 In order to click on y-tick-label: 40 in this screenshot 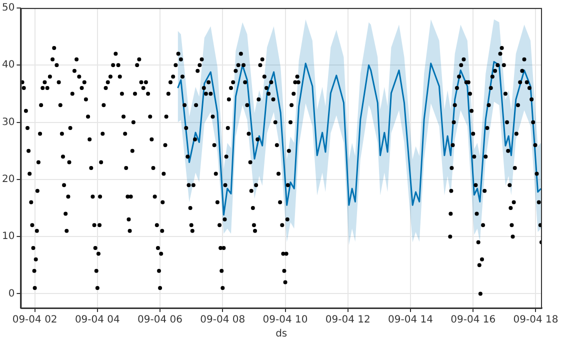, I will do `click(8, 65)`.